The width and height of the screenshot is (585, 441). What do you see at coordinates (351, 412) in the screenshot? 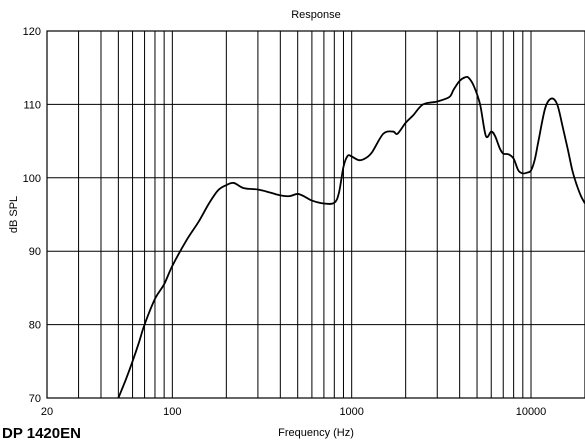
I see `x-tick-label: 1000` at bounding box center [351, 412].